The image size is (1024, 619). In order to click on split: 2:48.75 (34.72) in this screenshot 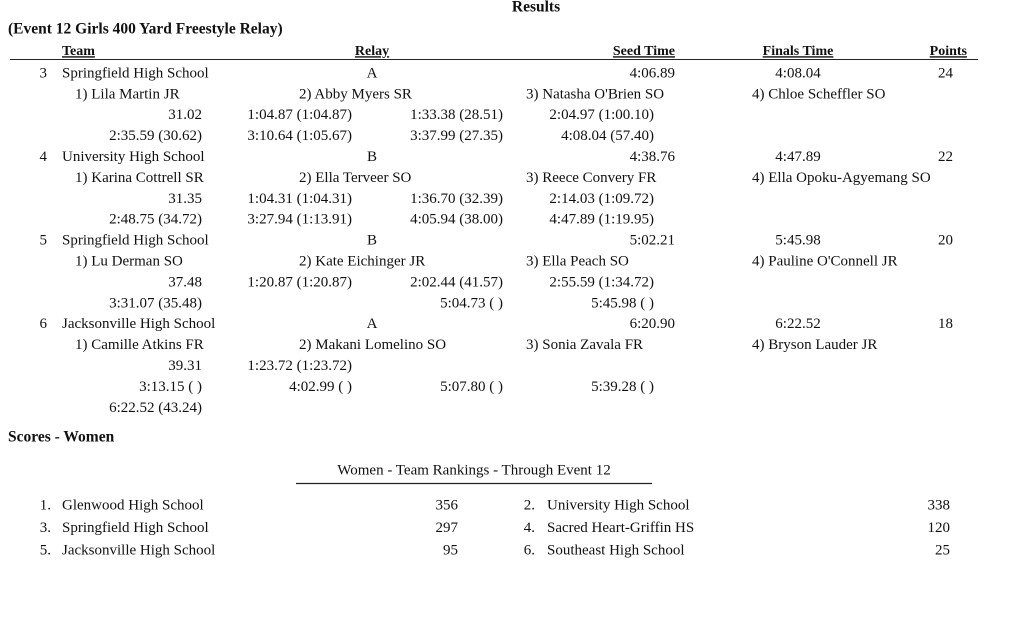, I will do `click(155, 220)`.